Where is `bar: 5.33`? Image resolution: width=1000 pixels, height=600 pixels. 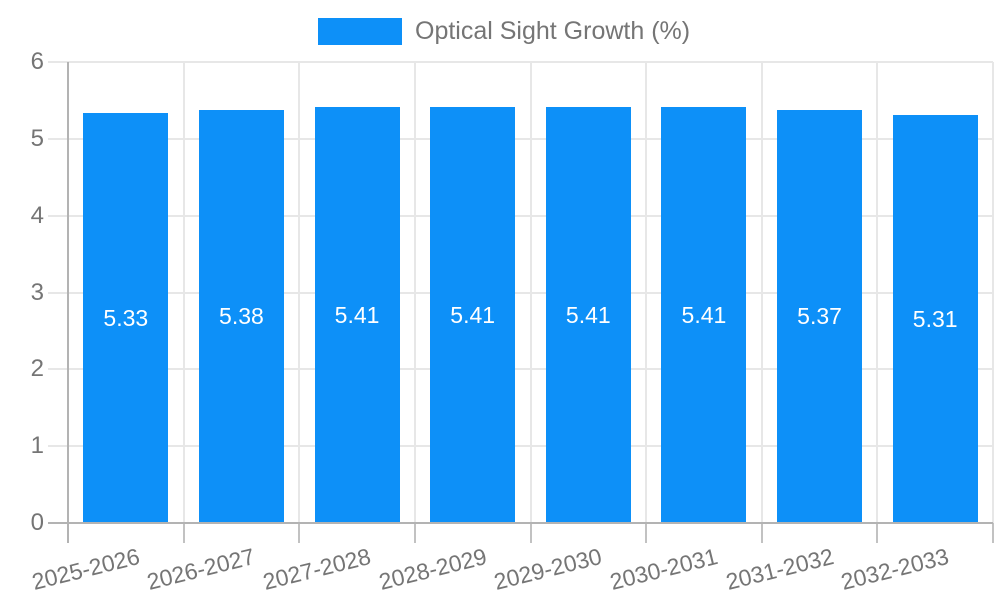
bar: 5.33 is located at coordinates (126, 318).